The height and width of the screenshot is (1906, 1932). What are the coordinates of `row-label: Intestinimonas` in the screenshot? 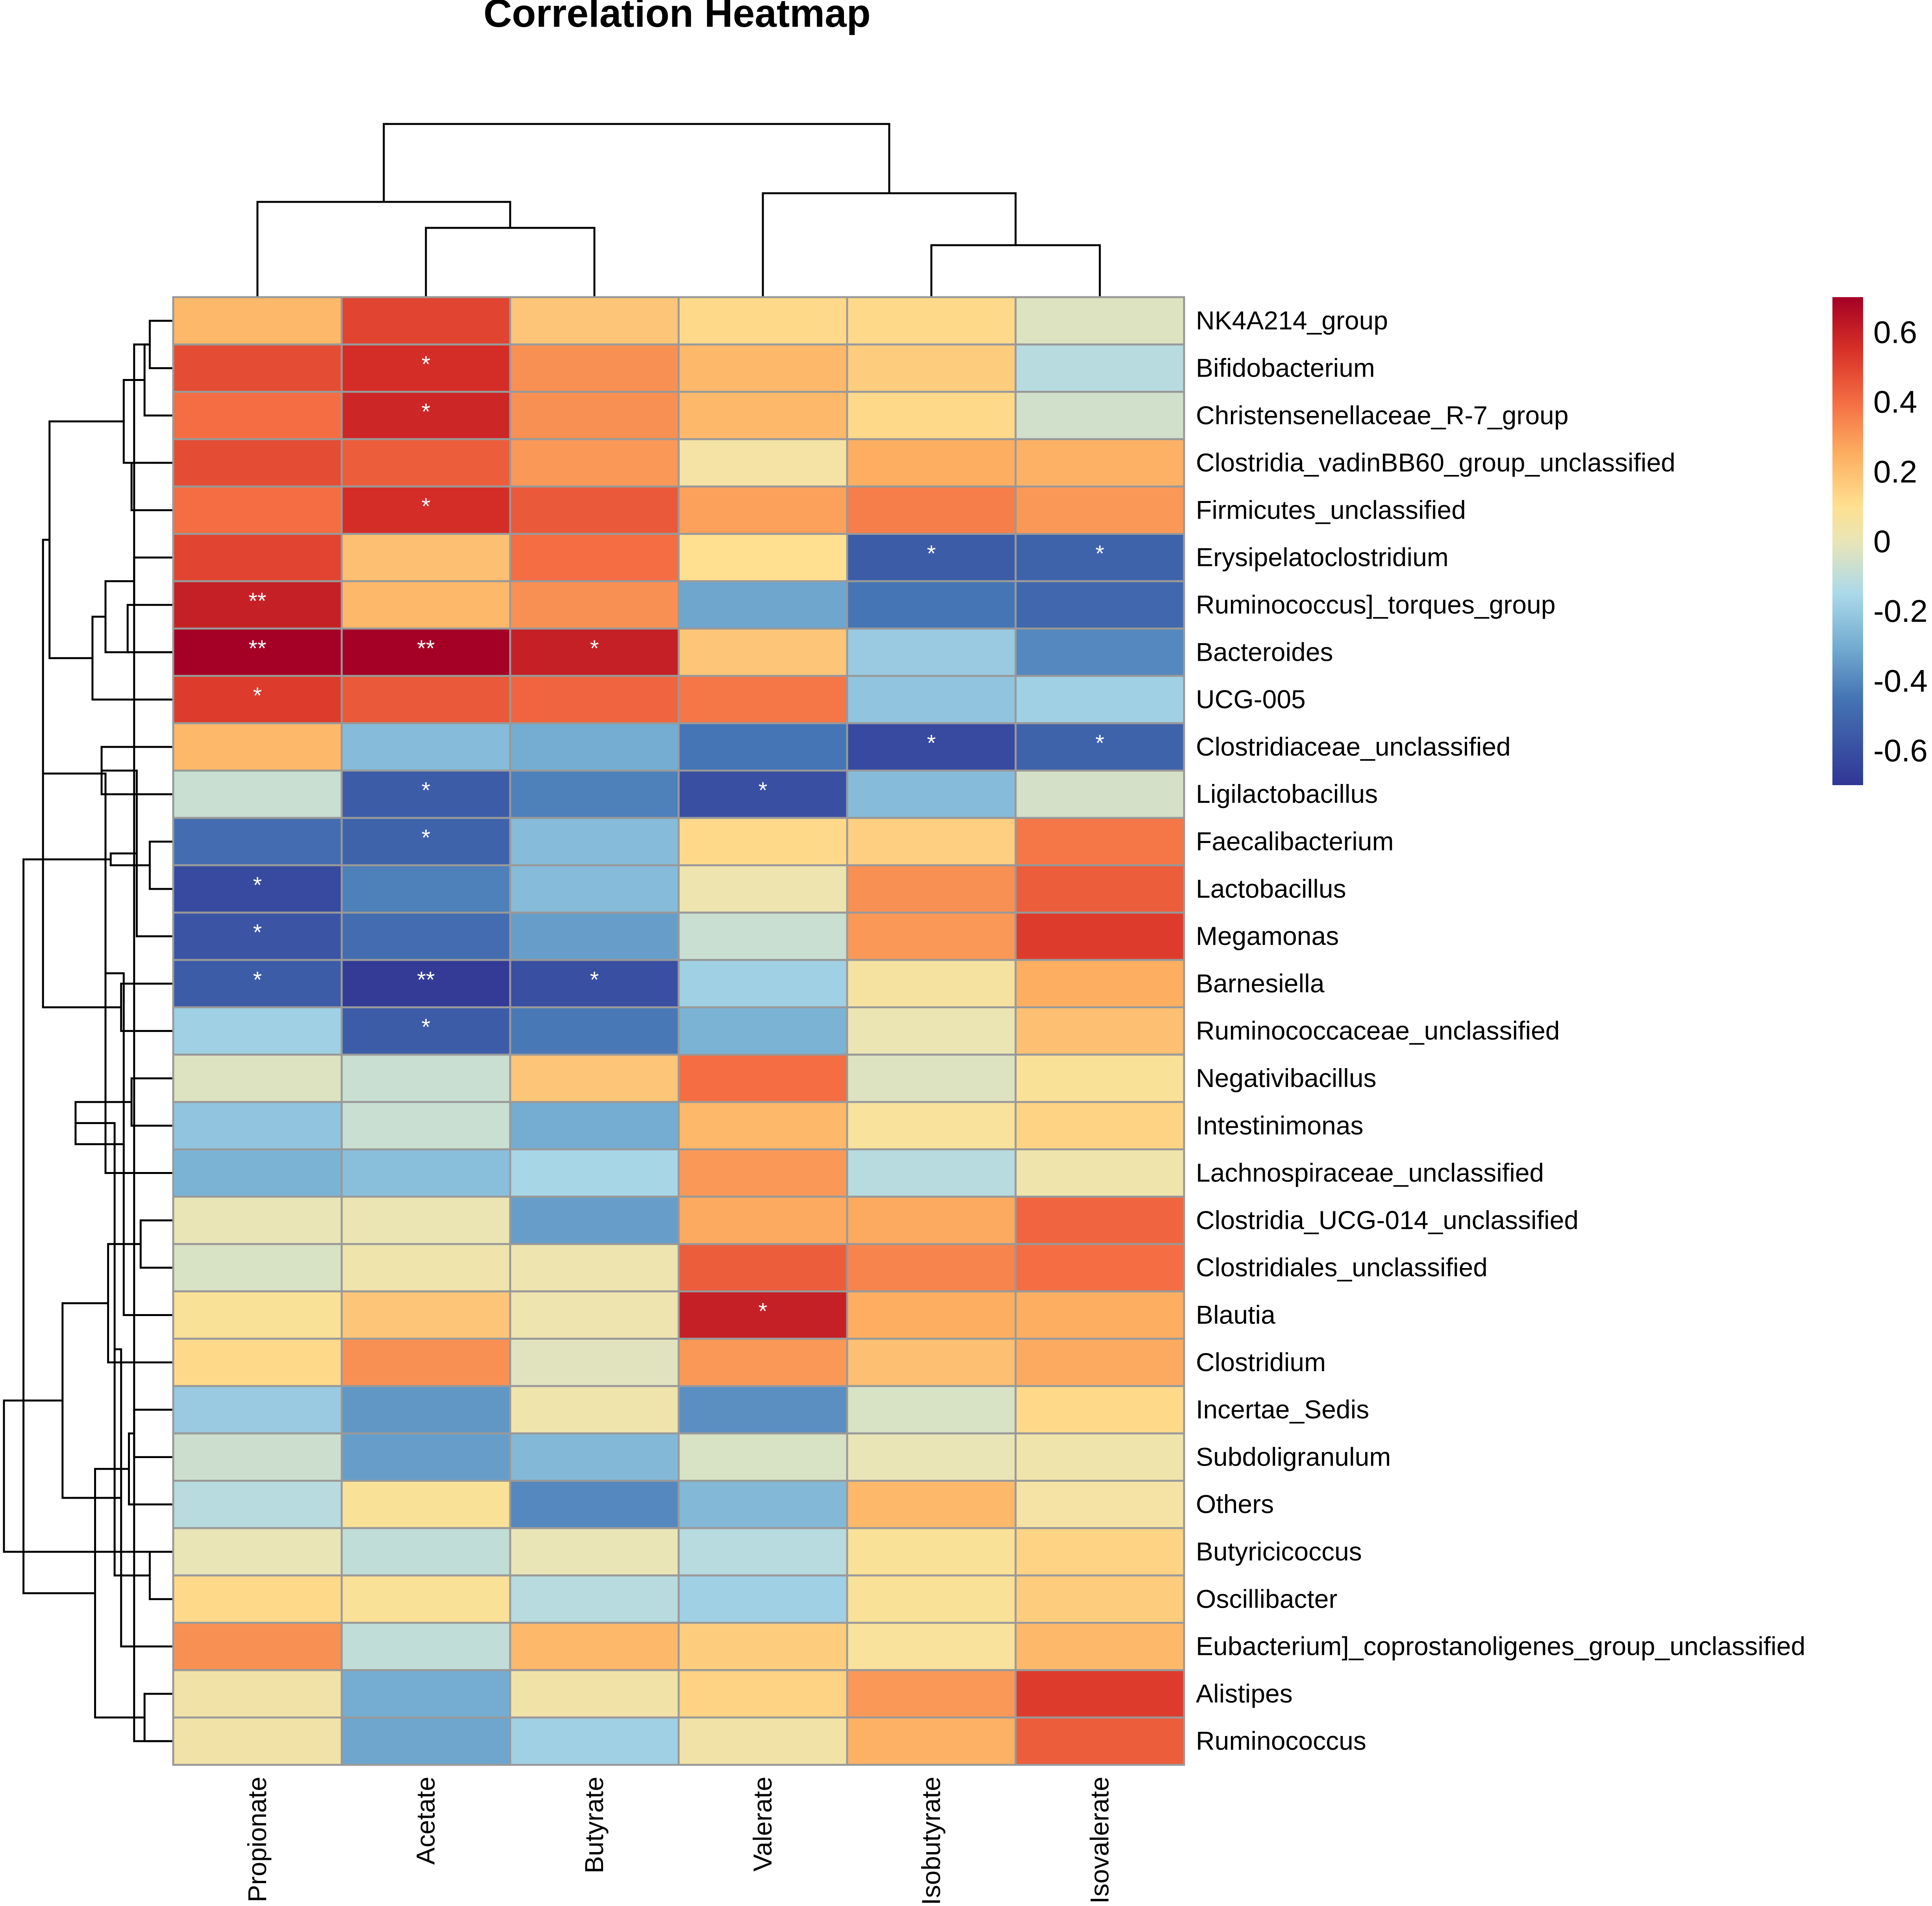 It's located at (1280, 1125).